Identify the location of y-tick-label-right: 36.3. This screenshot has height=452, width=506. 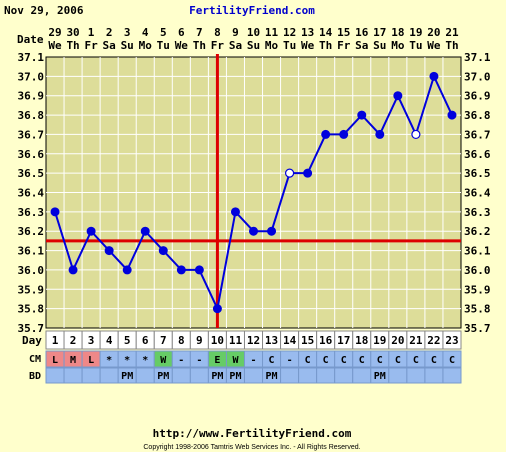
(477, 212).